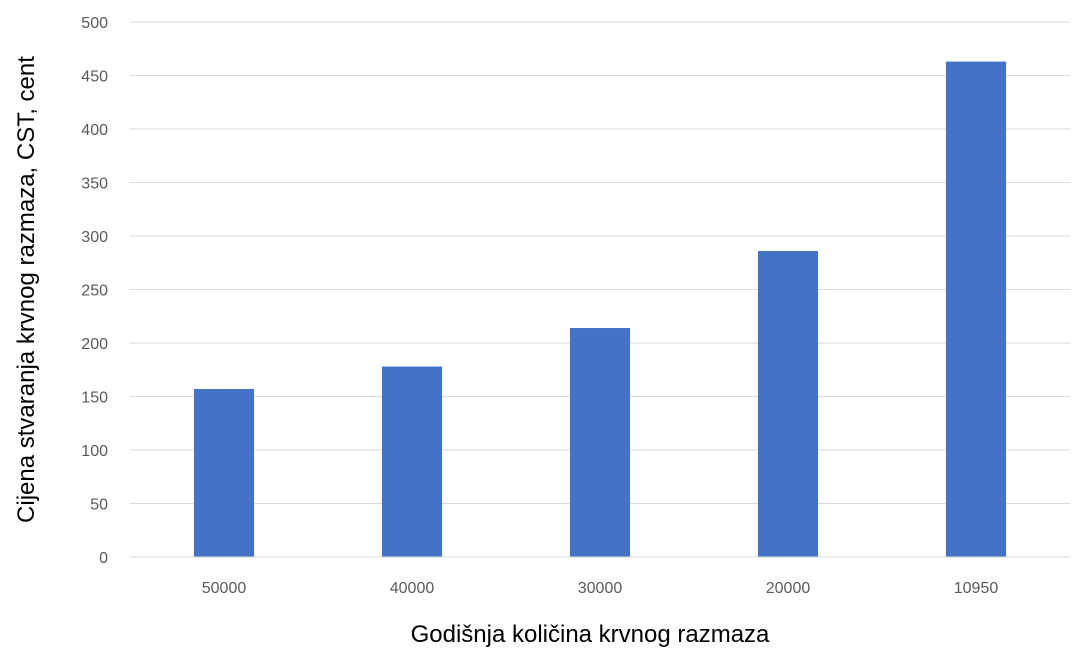 The image size is (1084, 651). What do you see at coordinates (94, 451) in the screenshot?
I see `y-tick-label: 100` at bounding box center [94, 451].